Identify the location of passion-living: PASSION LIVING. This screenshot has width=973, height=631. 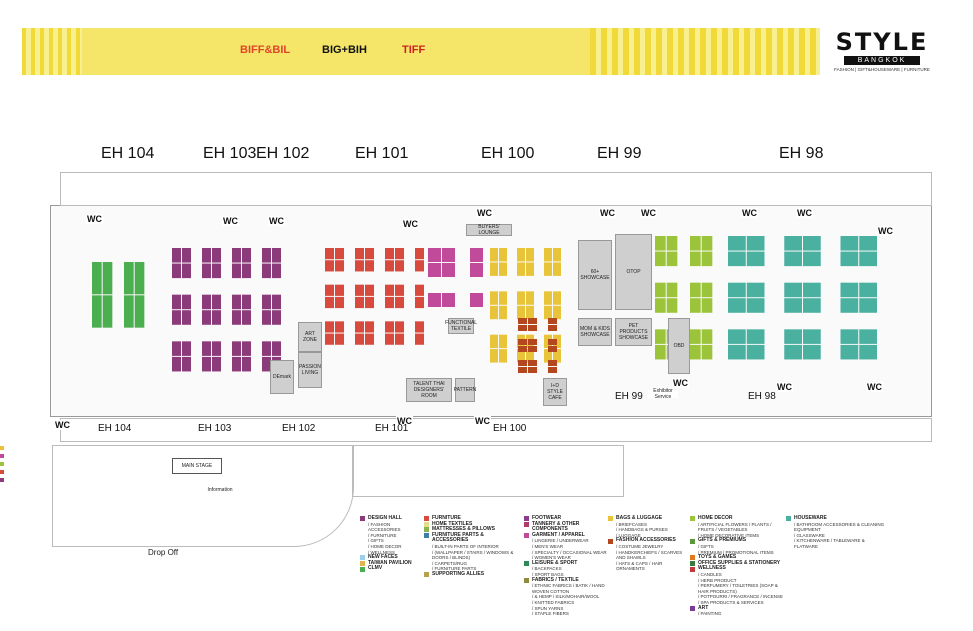
(310, 370).